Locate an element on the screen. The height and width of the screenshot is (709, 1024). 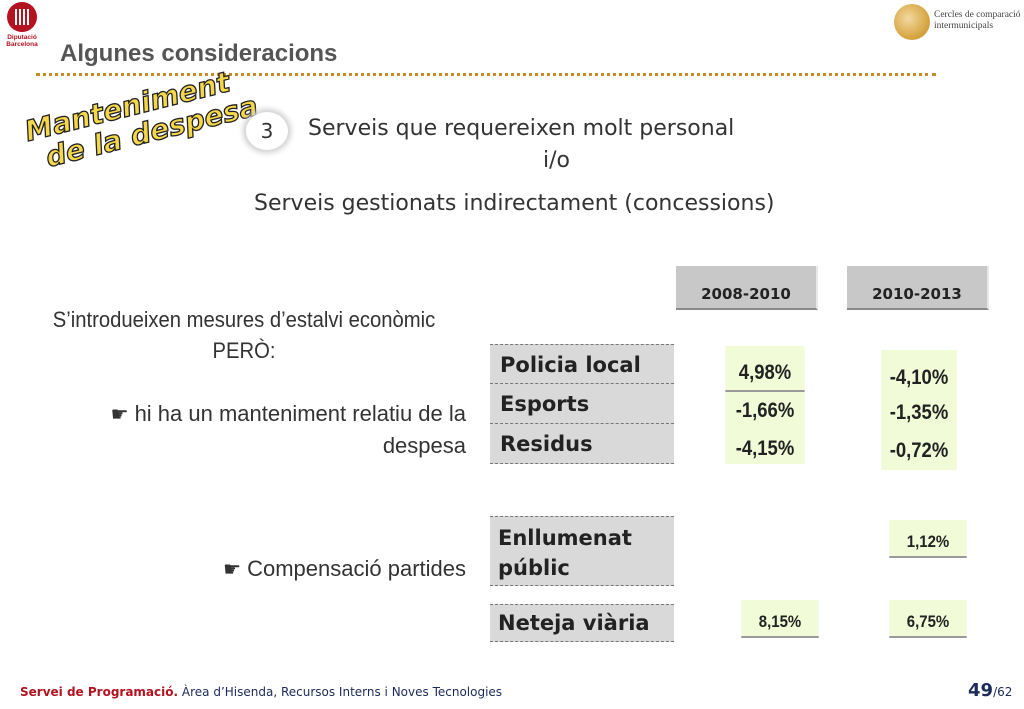
category-table: Policia local Esports Residus is located at coordinates (582, 404).